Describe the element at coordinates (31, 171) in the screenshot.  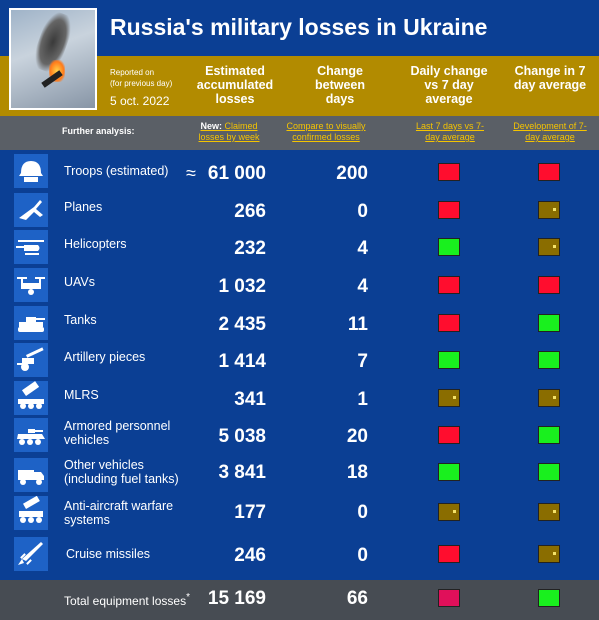
I see `helmet-icon` at that location.